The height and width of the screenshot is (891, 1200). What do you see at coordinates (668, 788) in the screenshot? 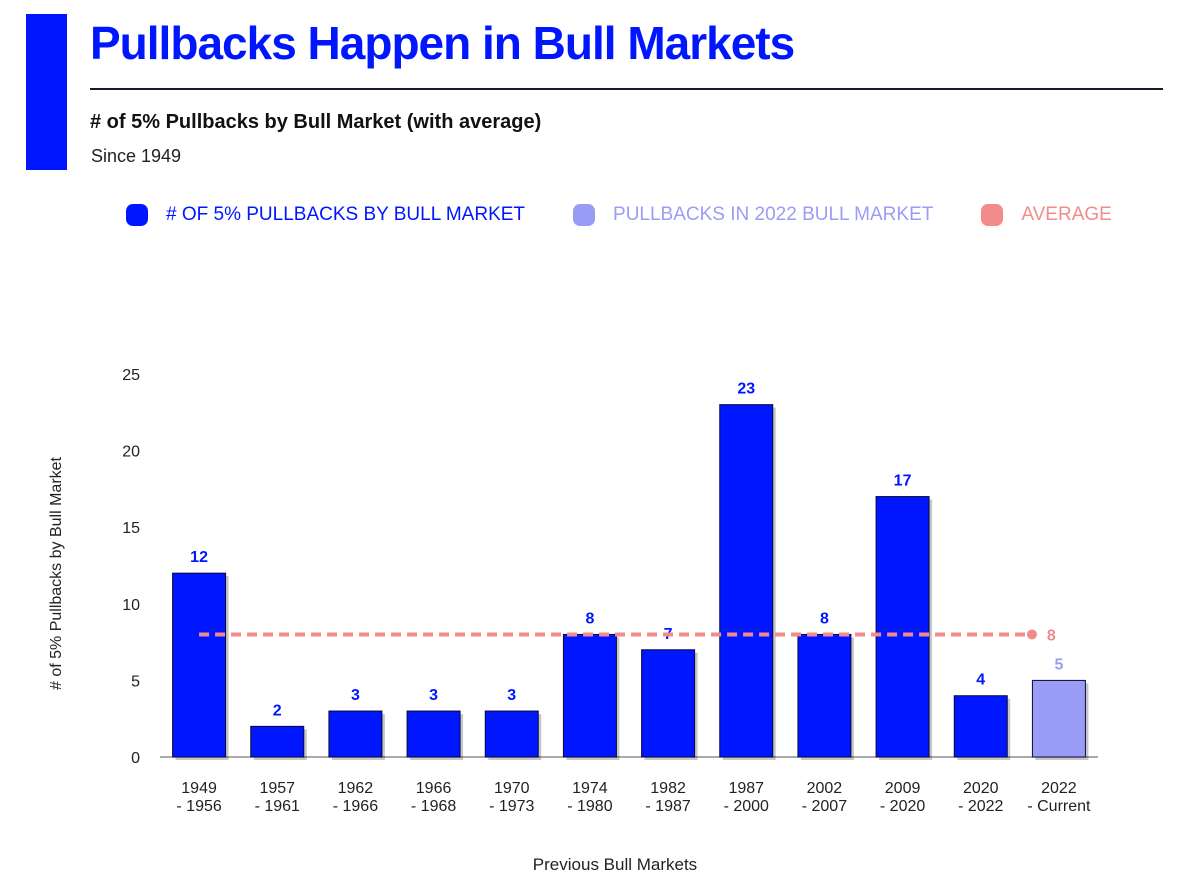
I see `x-tick-label-start: 1982` at bounding box center [668, 788].